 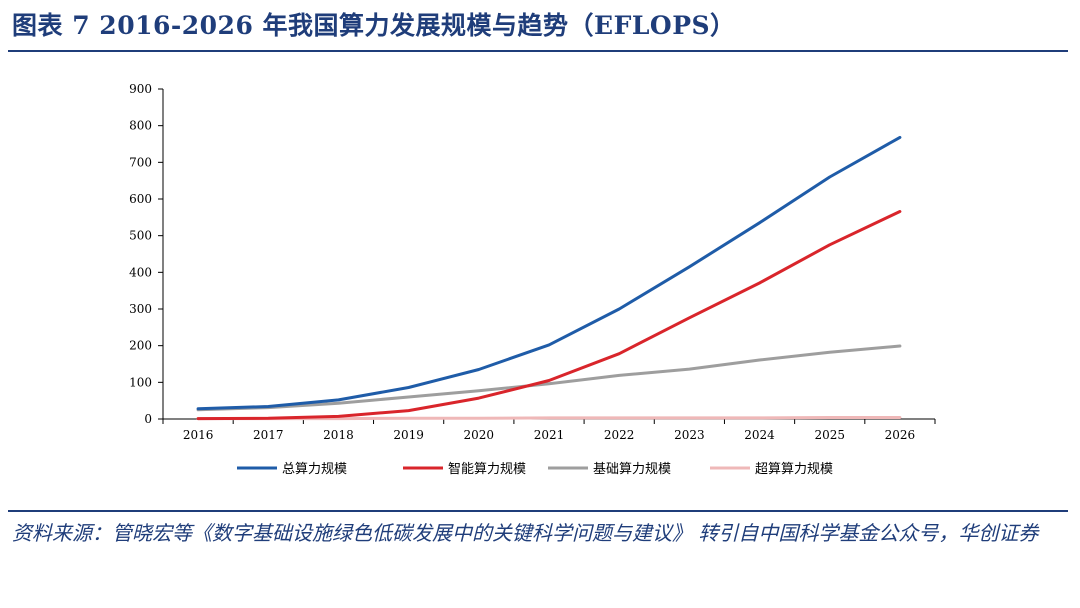 What do you see at coordinates (140, 199) in the screenshot?
I see `y-tick-label: 600` at bounding box center [140, 199].